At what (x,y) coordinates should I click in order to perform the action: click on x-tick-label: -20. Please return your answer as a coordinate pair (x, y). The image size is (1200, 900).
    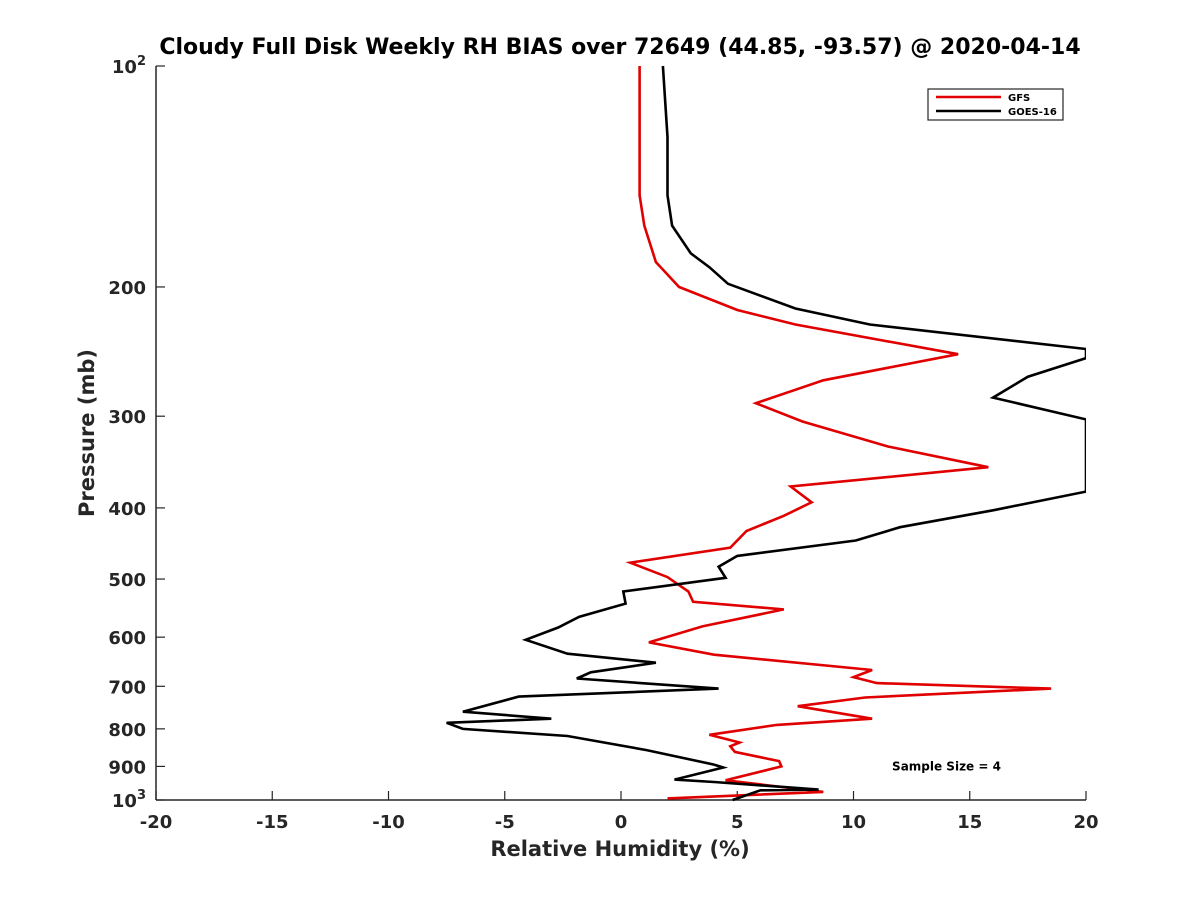
    Looking at the image, I should click on (156, 822).